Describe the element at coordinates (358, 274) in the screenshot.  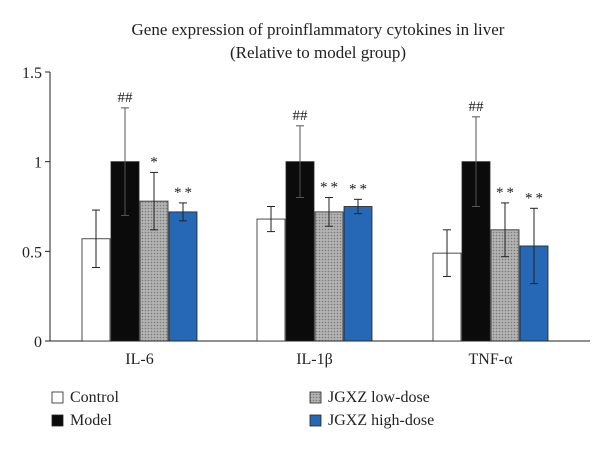
I see `bar-il-1-jgxz-high-dose` at that location.